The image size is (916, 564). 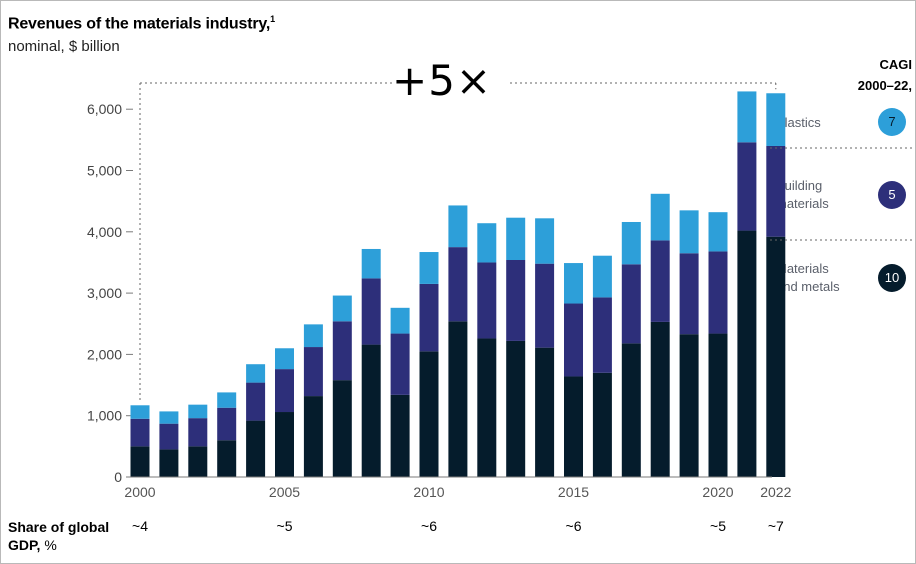 I want to click on y-tick-label: 6,000, so click(x=104, y=109).